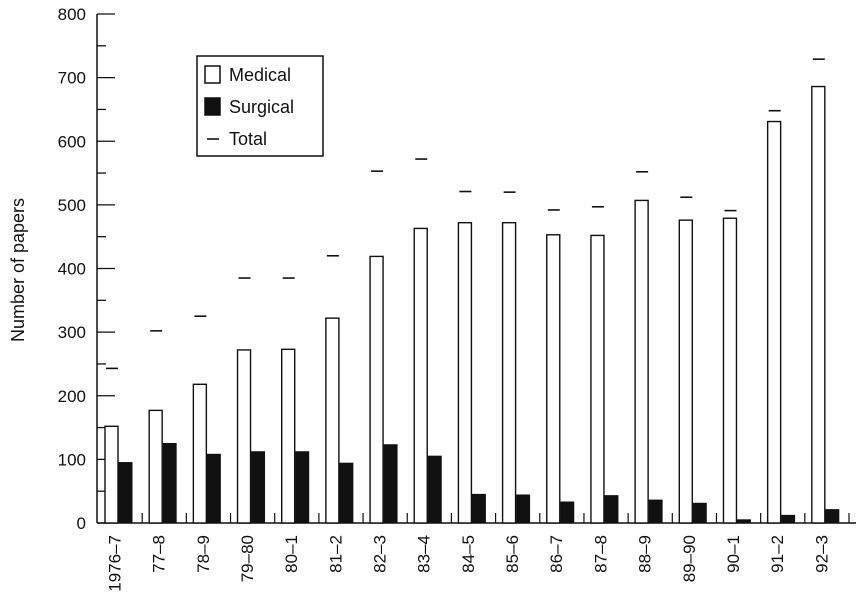 The width and height of the screenshot is (864, 596). Describe the element at coordinates (689, 558) in the screenshot. I see `x-tick-label: 89–90` at that location.